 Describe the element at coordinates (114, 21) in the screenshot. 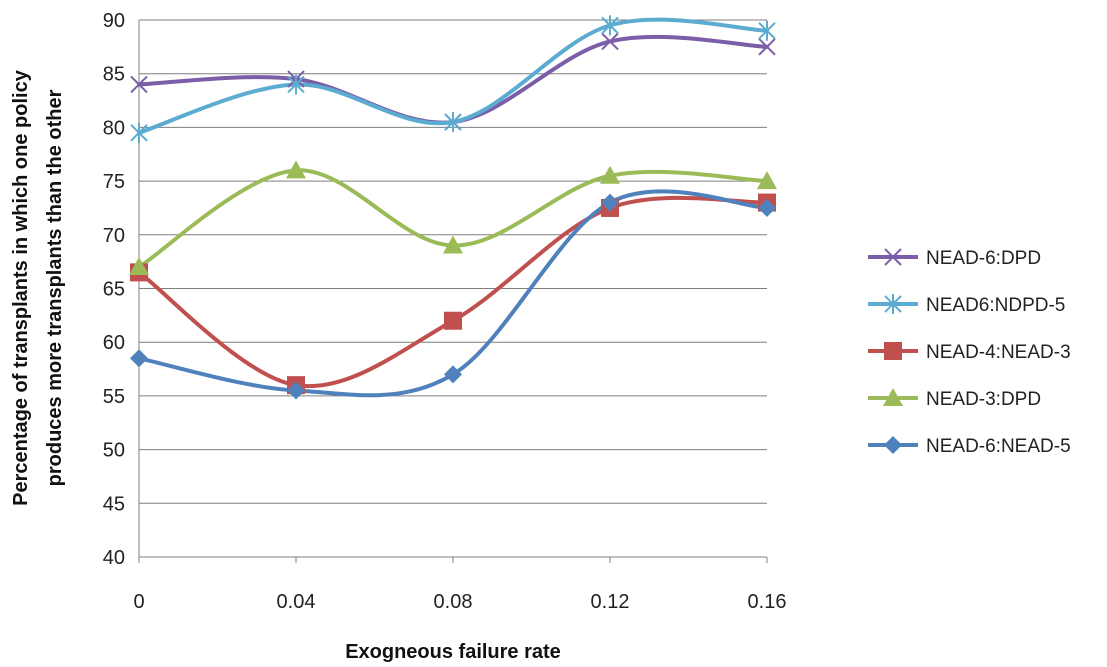

I see `y-tick-label: 90` at that location.